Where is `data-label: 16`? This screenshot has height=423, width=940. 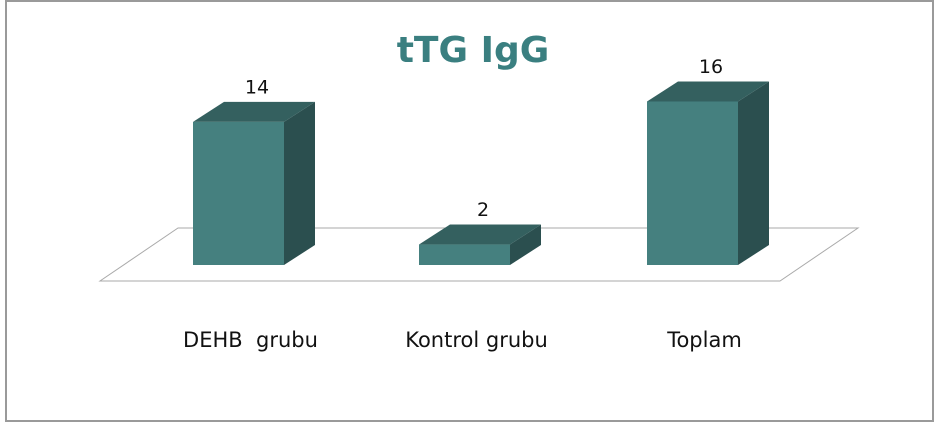
data-label: 16 is located at coordinates (711, 67).